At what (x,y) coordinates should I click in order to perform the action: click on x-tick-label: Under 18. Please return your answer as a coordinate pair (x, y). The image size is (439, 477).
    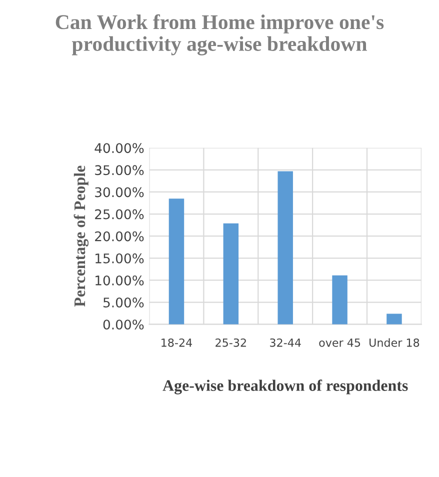
    Looking at the image, I should click on (395, 342).